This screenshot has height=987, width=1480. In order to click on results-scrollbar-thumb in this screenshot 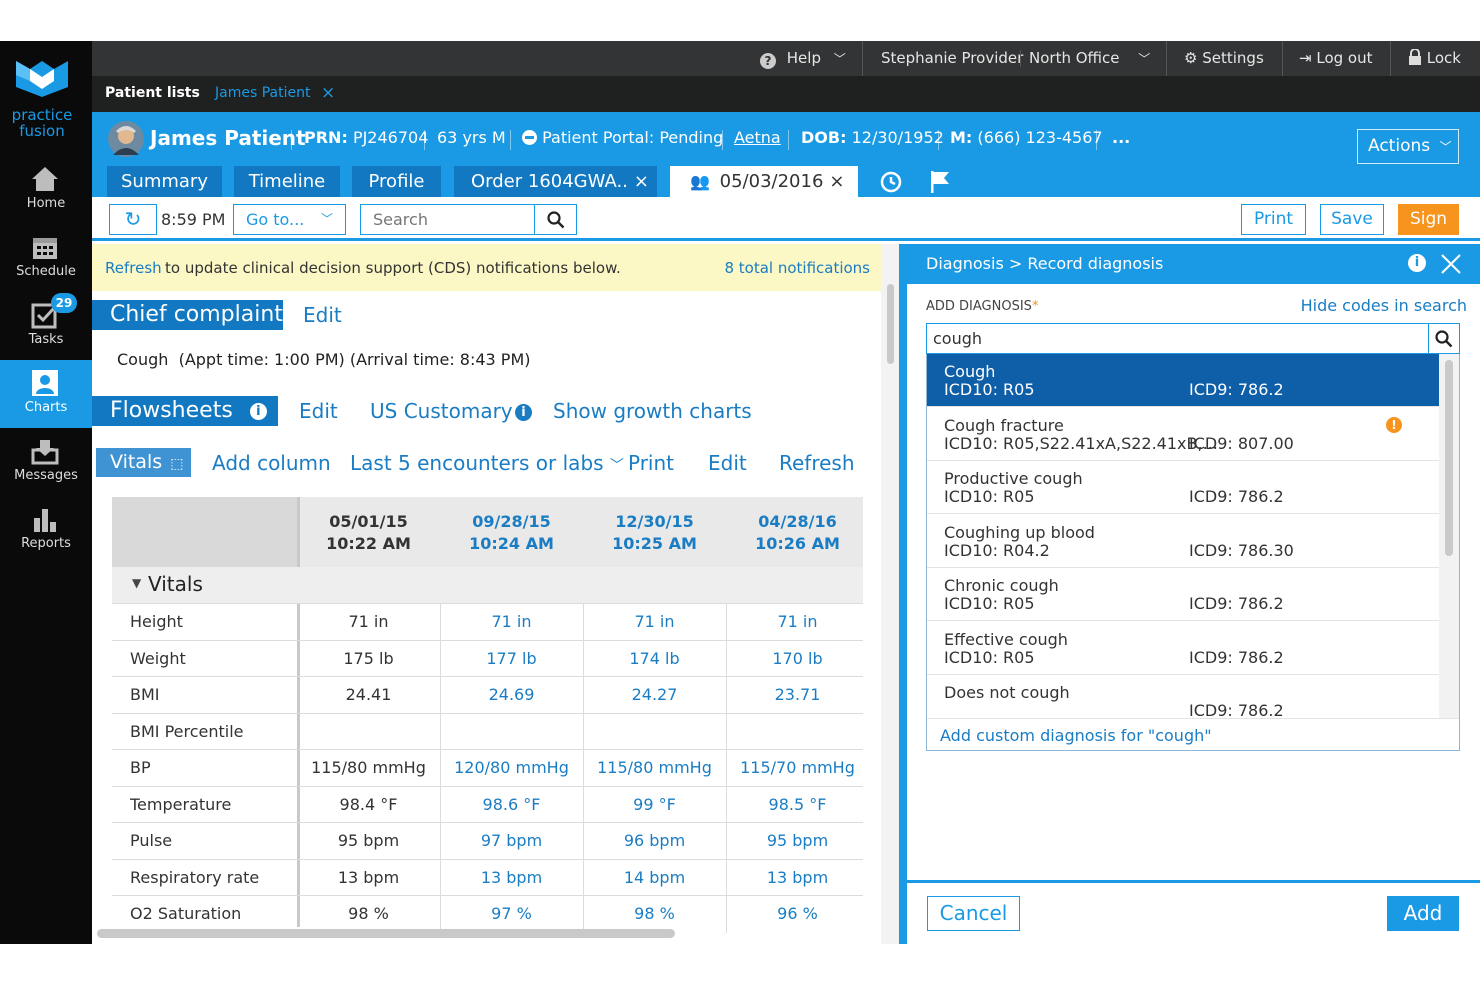, I will do `click(1449, 458)`.